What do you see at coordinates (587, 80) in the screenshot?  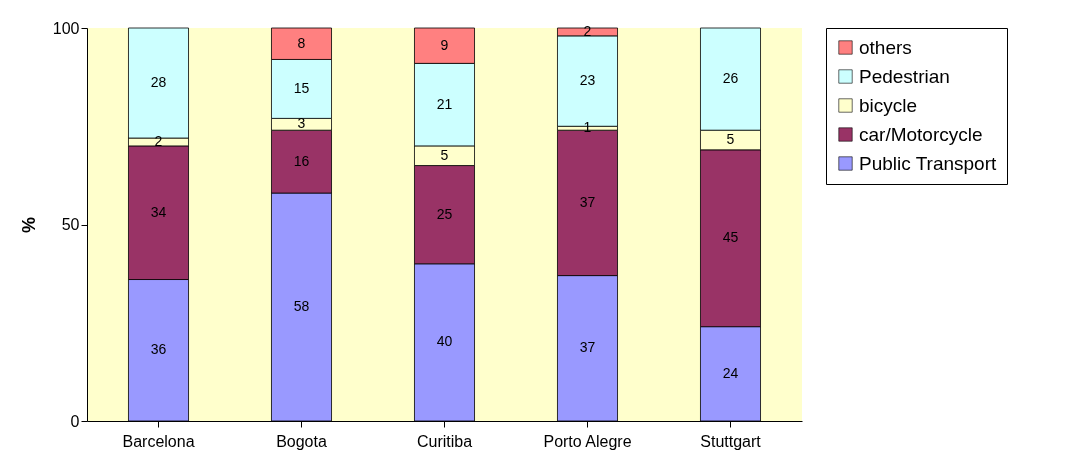 I see `data-label: 23` at bounding box center [587, 80].